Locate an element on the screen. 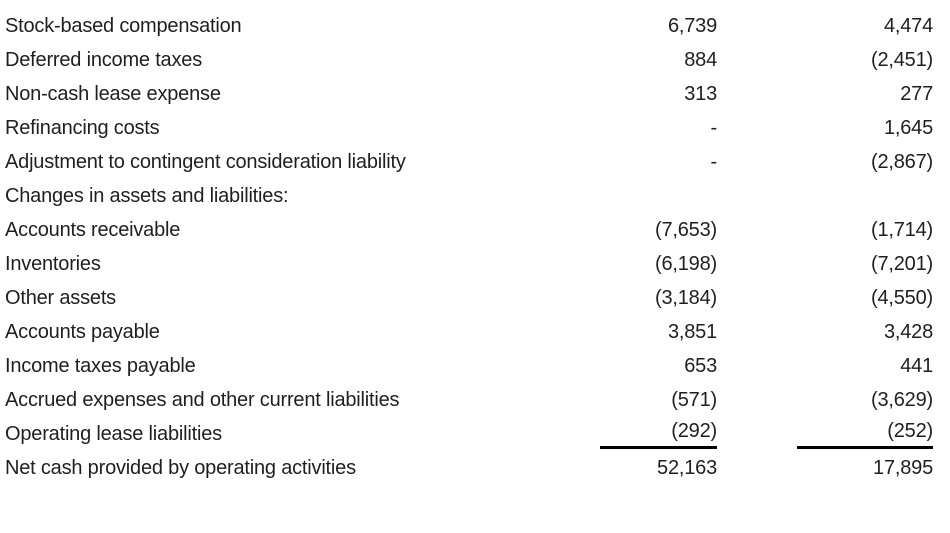 This screenshot has height=533, width=950. value-col1-text: 653 is located at coordinates (700, 365).